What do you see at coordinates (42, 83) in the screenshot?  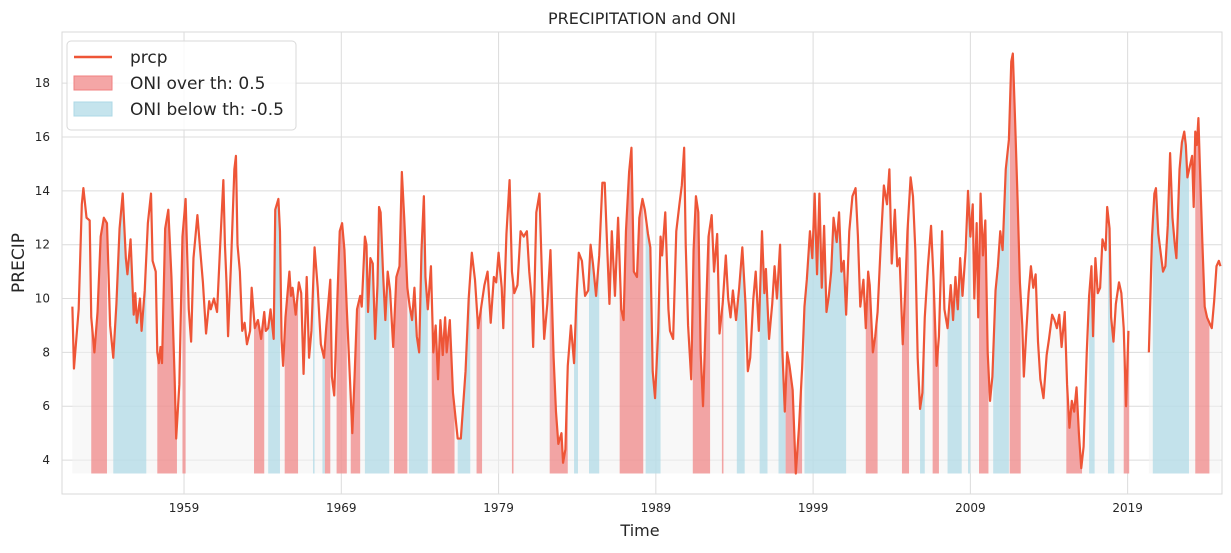 I see `y-tick-label: 18` at bounding box center [42, 83].